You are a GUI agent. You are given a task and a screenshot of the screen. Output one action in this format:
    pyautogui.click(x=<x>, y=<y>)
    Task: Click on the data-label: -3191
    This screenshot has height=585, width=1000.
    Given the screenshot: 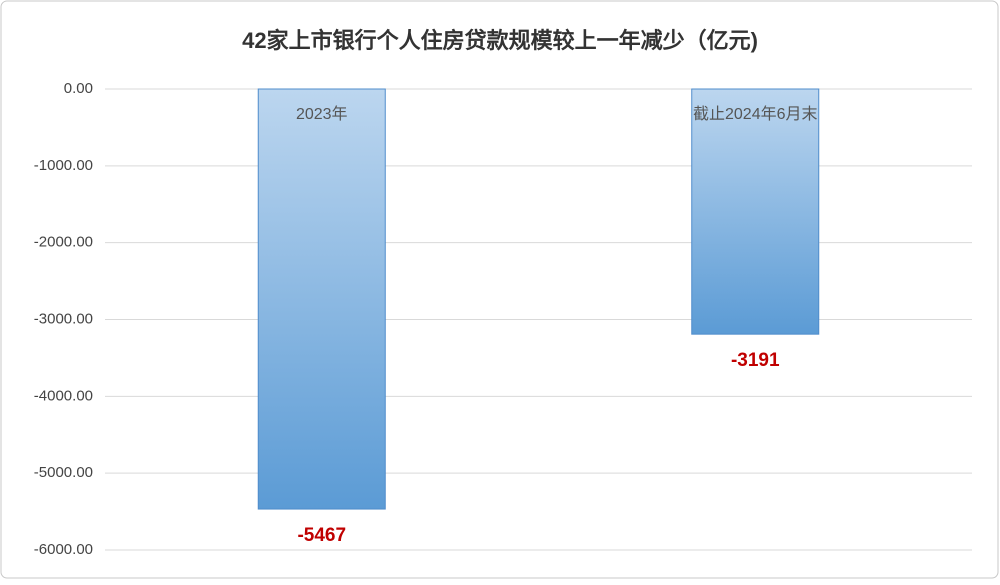 What is the action you would take?
    pyautogui.click(x=755, y=360)
    